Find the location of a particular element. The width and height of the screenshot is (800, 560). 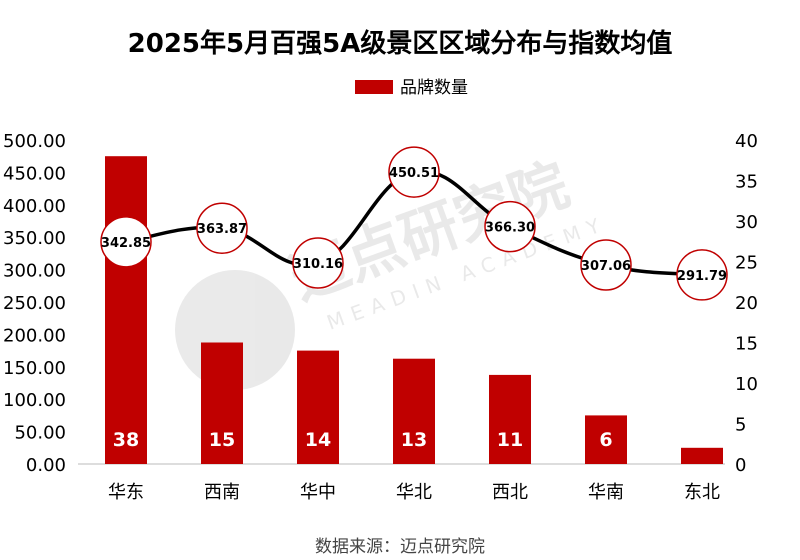

line-data-label: 450.51 is located at coordinates (414, 173).